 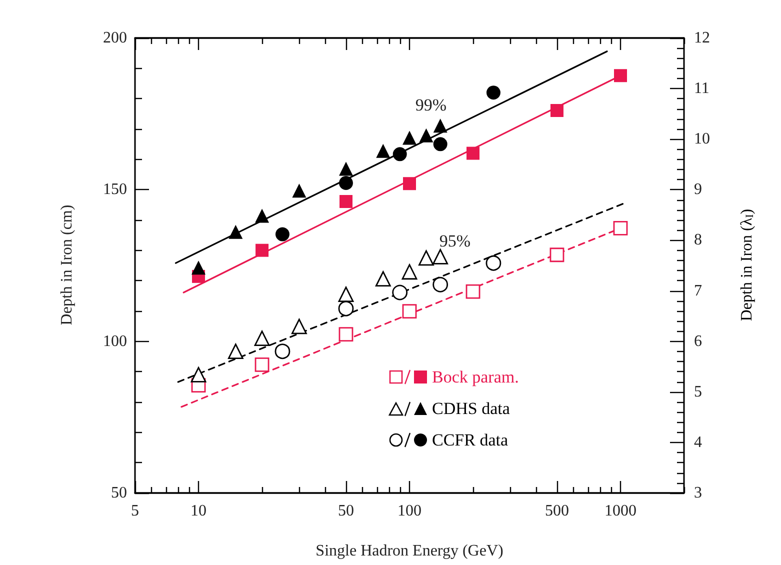 I want to click on y2-tick-label: 10, so click(x=702, y=139).